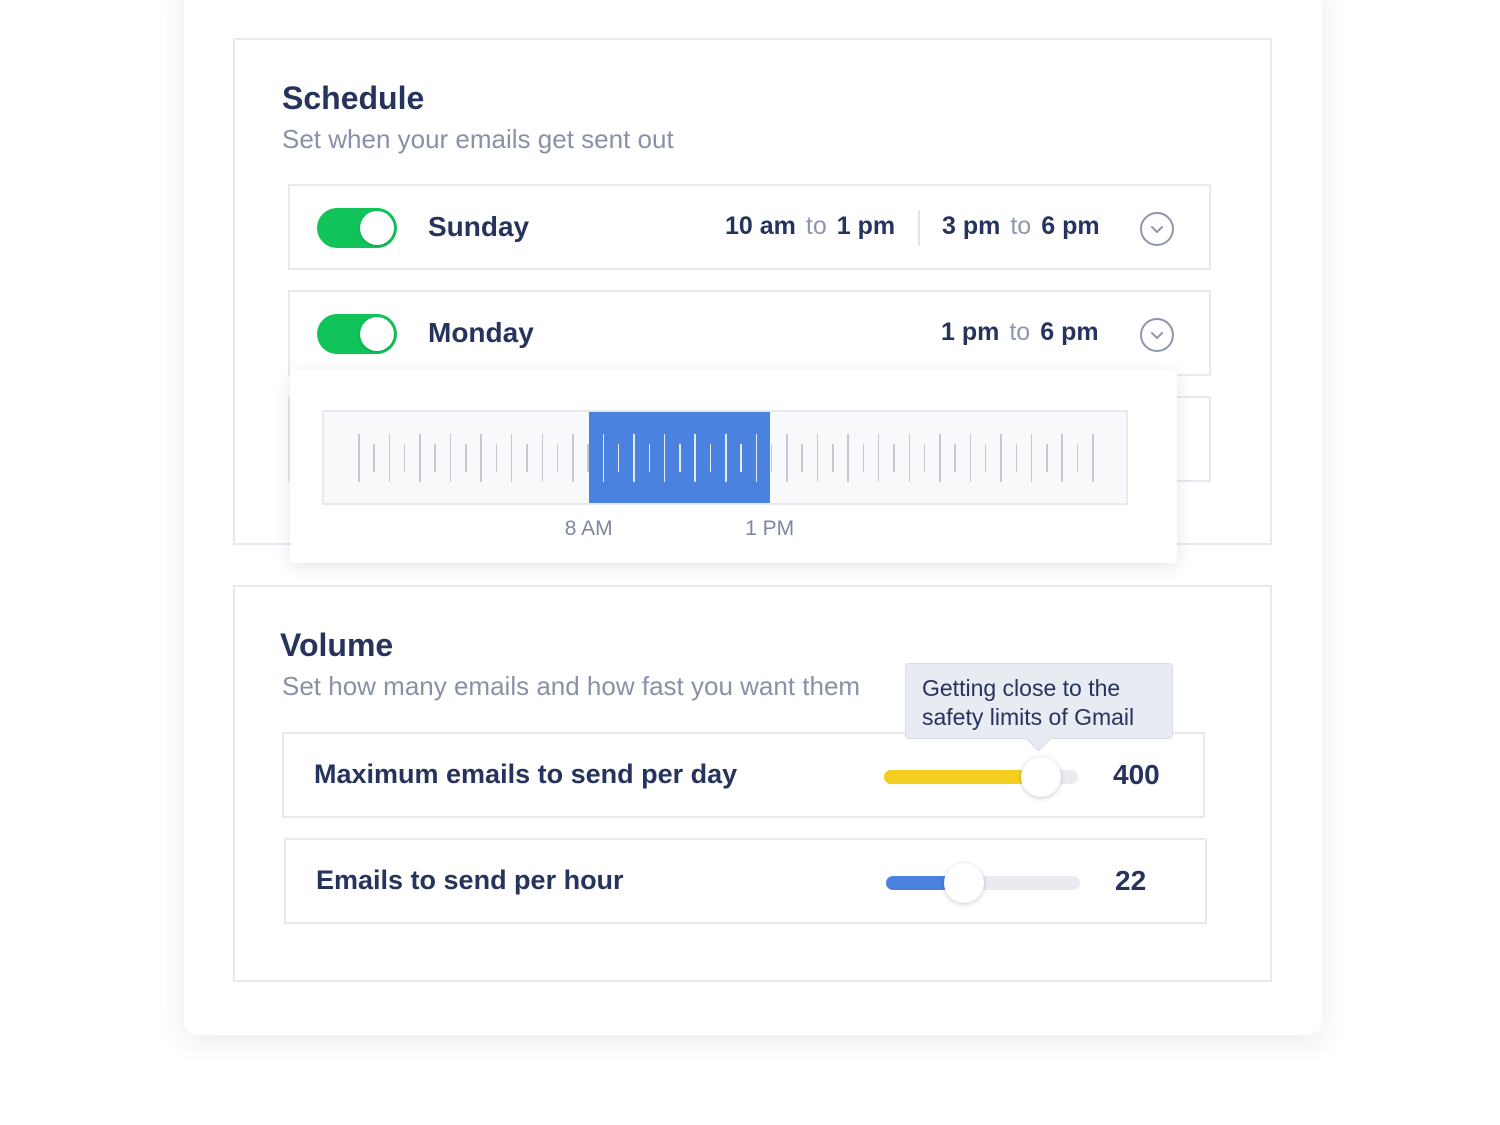 The height and width of the screenshot is (1125, 1500). I want to click on selection-start-label: 8 AM, so click(588, 528).